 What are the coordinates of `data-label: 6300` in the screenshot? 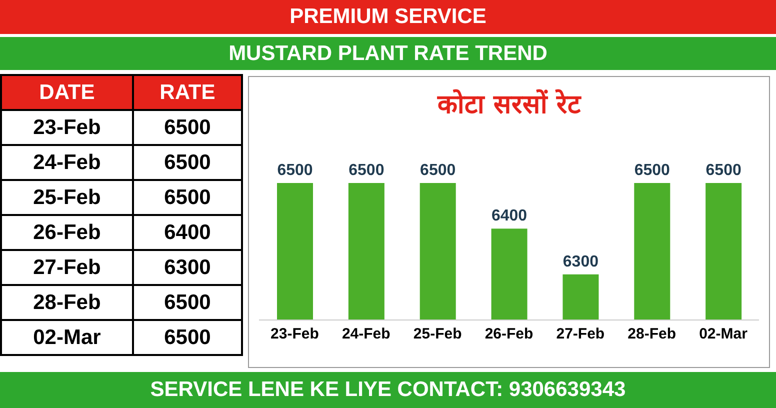 It's located at (580, 261).